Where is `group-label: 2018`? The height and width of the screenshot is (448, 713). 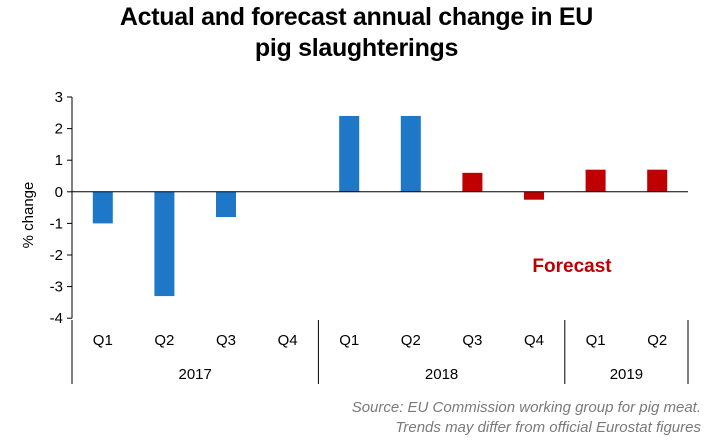 group-label: 2018 is located at coordinates (441, 374).